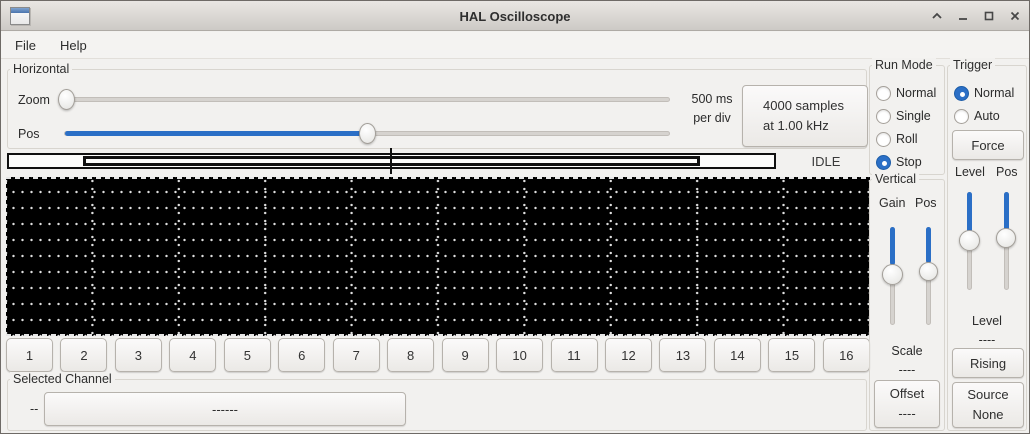  Describe the element at coordinates (984, 93) in the screenshot. I see `trigger-option-normal: Normal` at that location.